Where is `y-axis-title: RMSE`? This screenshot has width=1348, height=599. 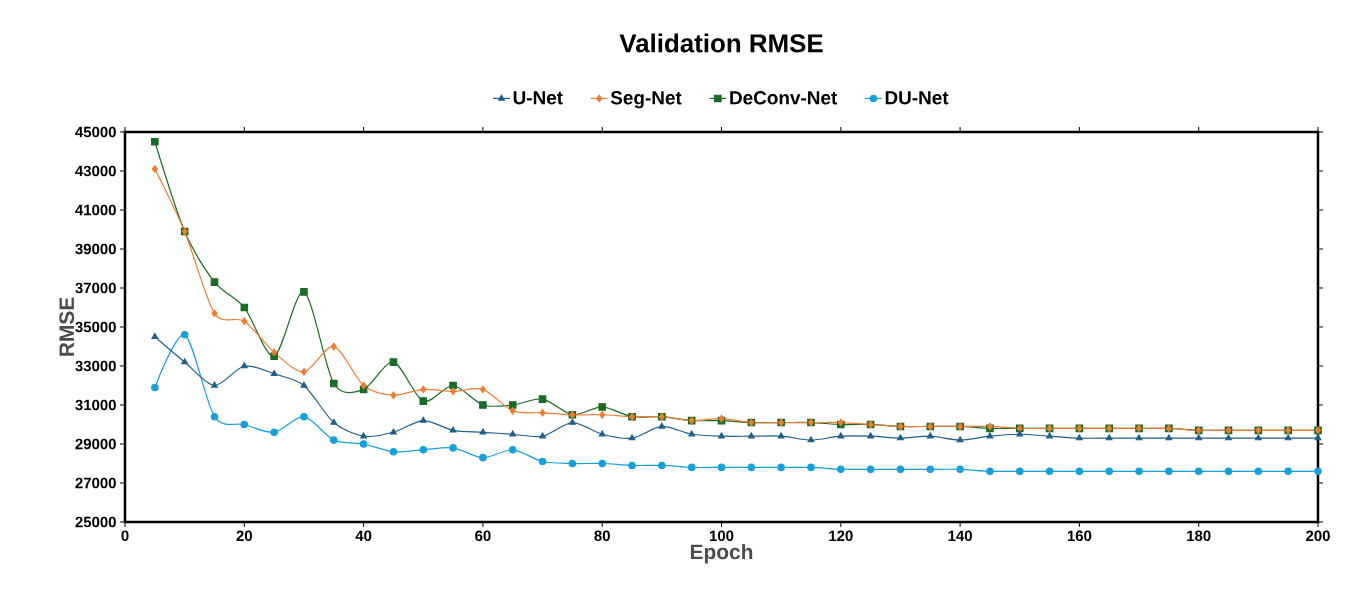 y-axis-title: RMSE is located at coordinates (67, 326).